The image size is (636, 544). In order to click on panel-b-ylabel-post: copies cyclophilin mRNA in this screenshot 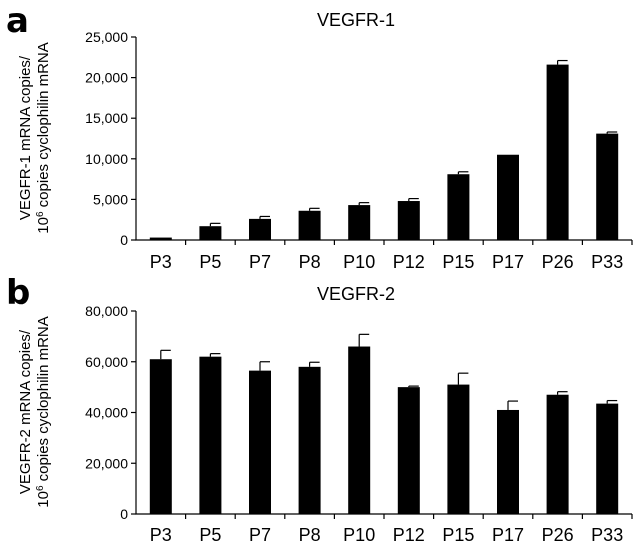, I will do `click(43, 400)`.